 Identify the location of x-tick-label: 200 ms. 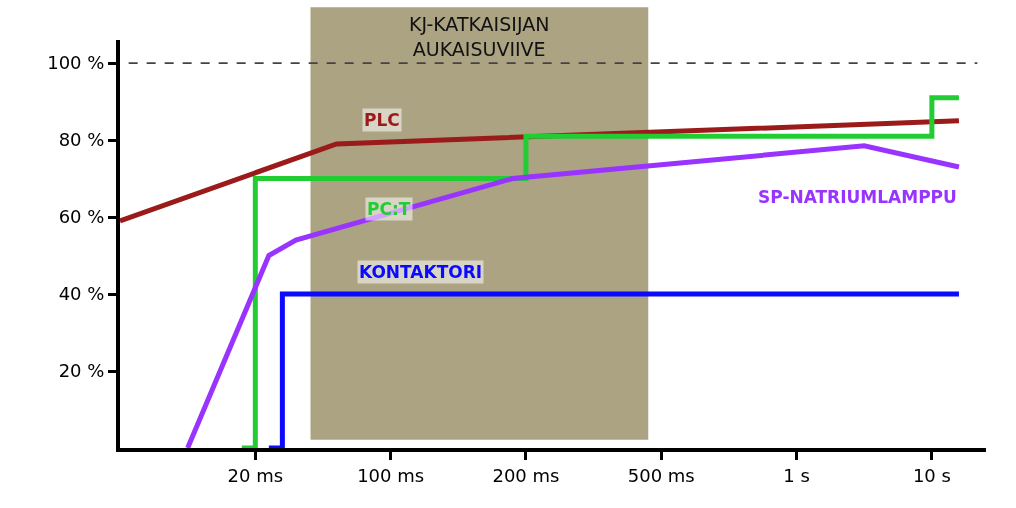
(526, 475).